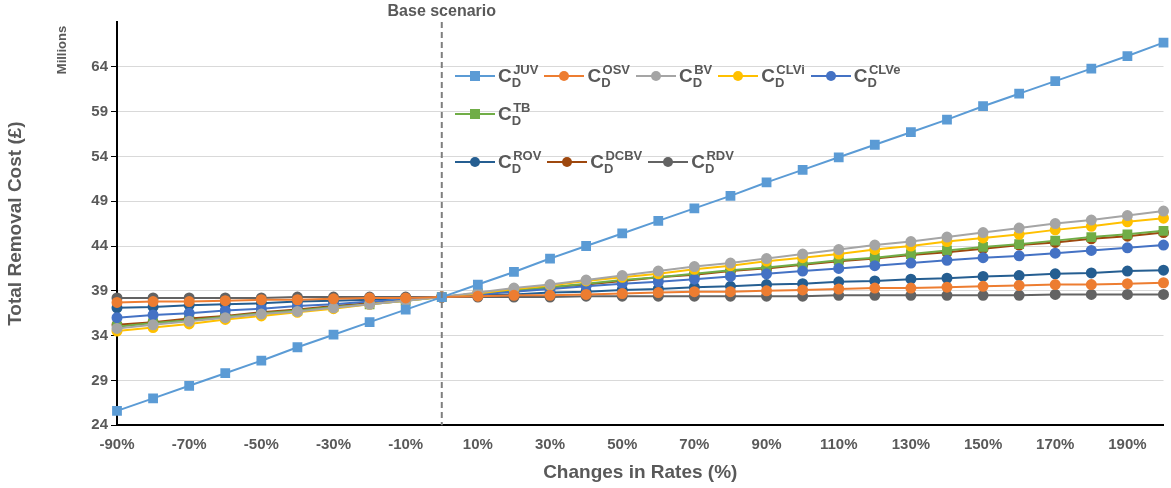 This screenshot has width=1171, height=488. I want to click on y-tick-label: 24, so click(100, 424).